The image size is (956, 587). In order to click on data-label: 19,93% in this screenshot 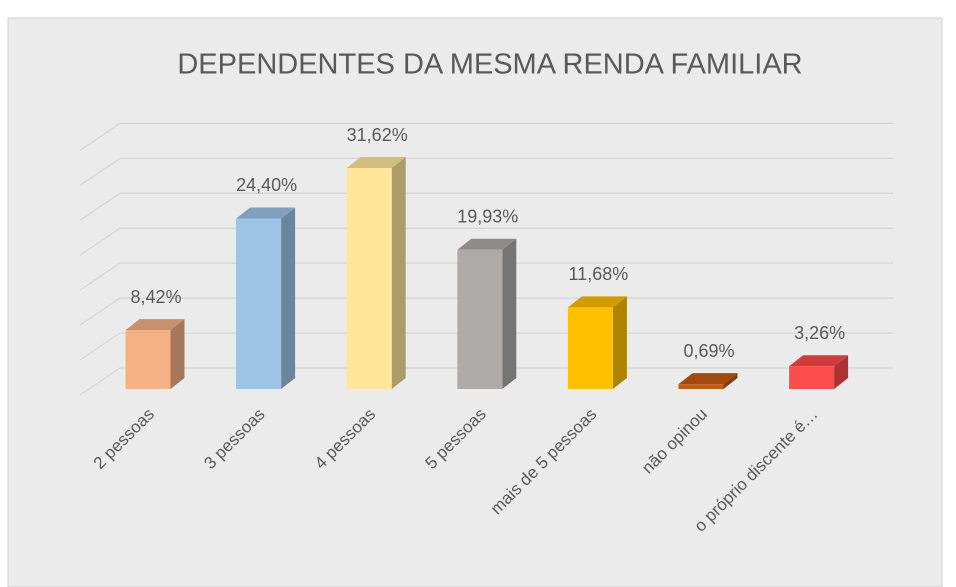, I will do `click(487, 216)`.